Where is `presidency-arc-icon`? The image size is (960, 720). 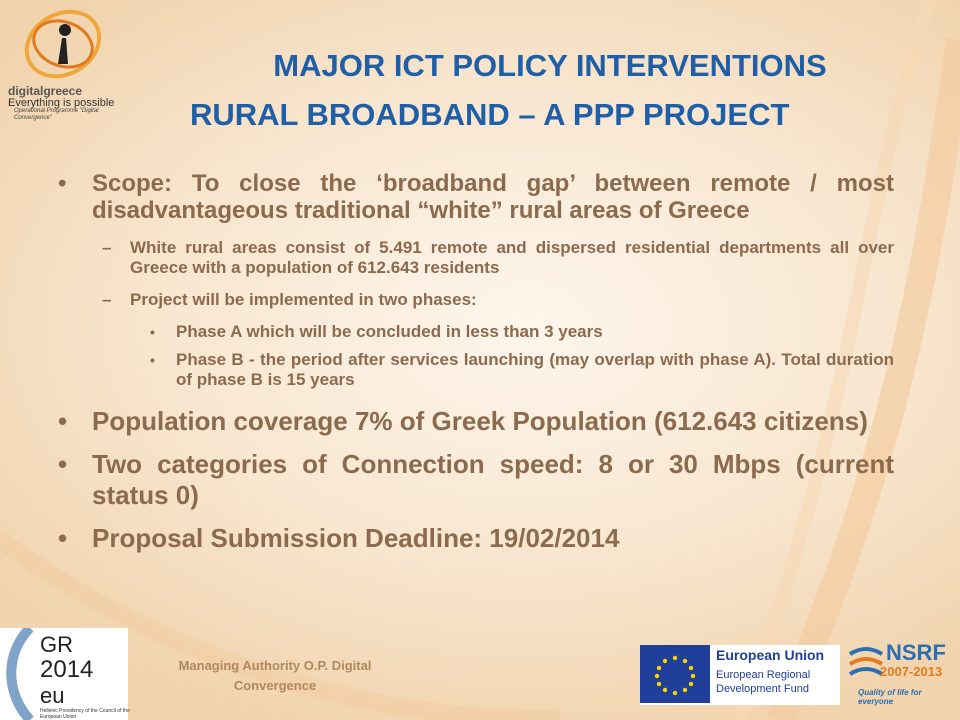 presidency-arc-icon is located at coordinates (20, 674).